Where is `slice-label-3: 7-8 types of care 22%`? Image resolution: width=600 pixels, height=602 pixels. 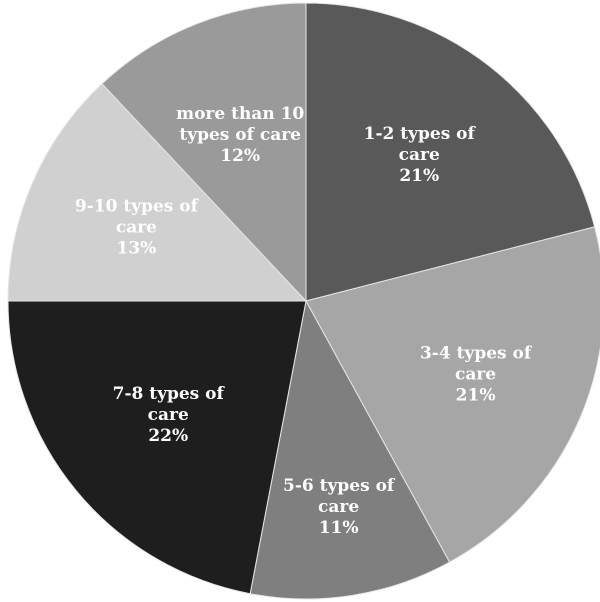
slice-label-3: 7-8 types of care 22% is located at coordinates (169, 414).